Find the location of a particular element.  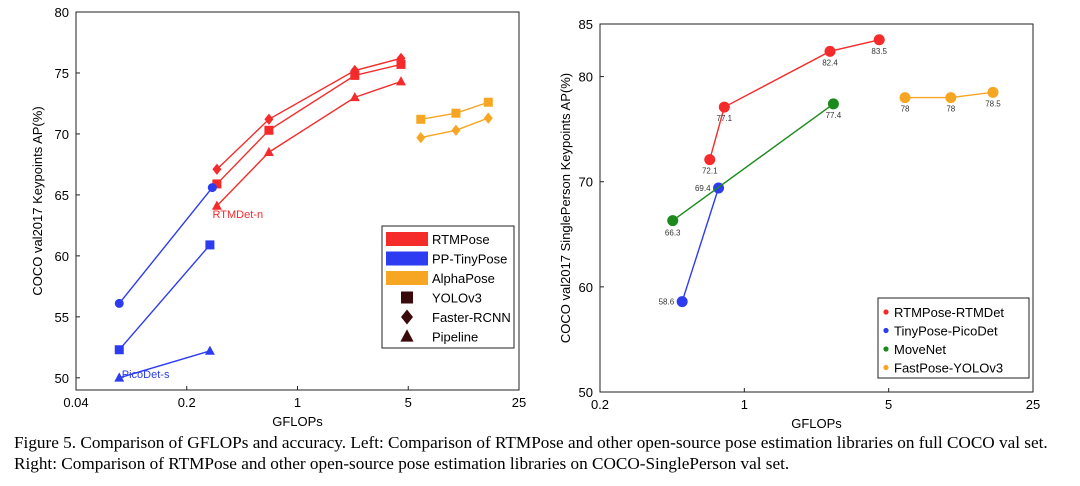

y-tick-label: 75 is located at coordinates (62, 73).